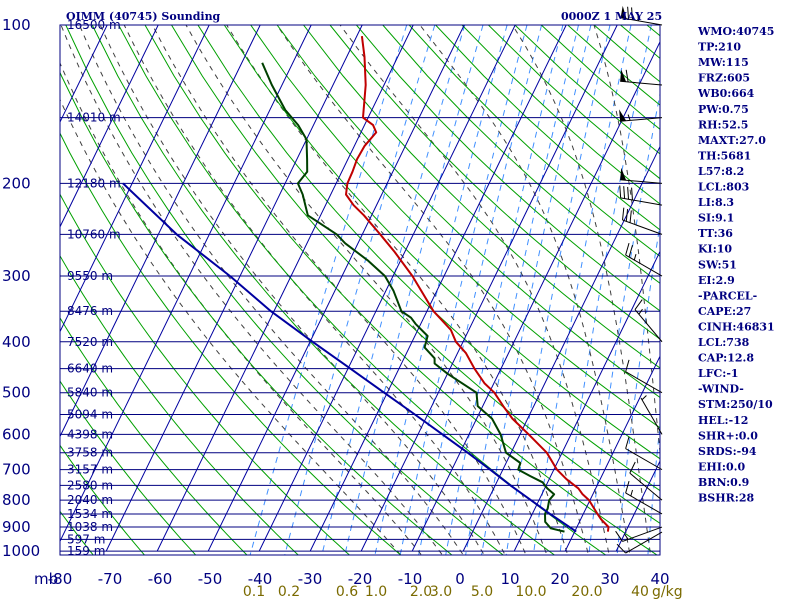 The image size is (800, 600). I want to click on temperature-tick-label: 20, so click(559, 579).